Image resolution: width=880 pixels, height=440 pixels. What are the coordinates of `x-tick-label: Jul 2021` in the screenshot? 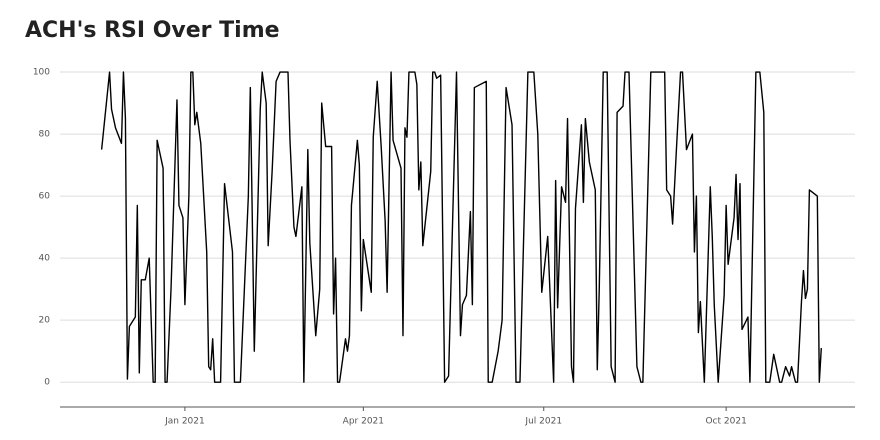 It's located at (543, 422).